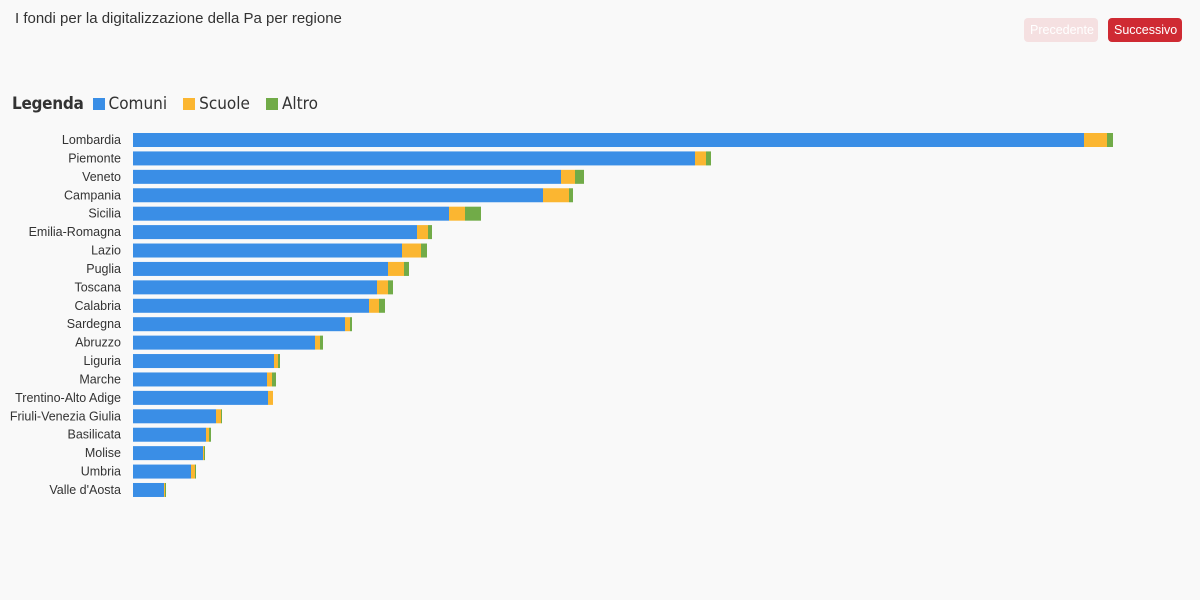 This screenshot has width=1200, height=600. Describe the element at coordinates (270, 397) in the screenshot. I see `bar-trentino-alto-adige-scuole` at that location.